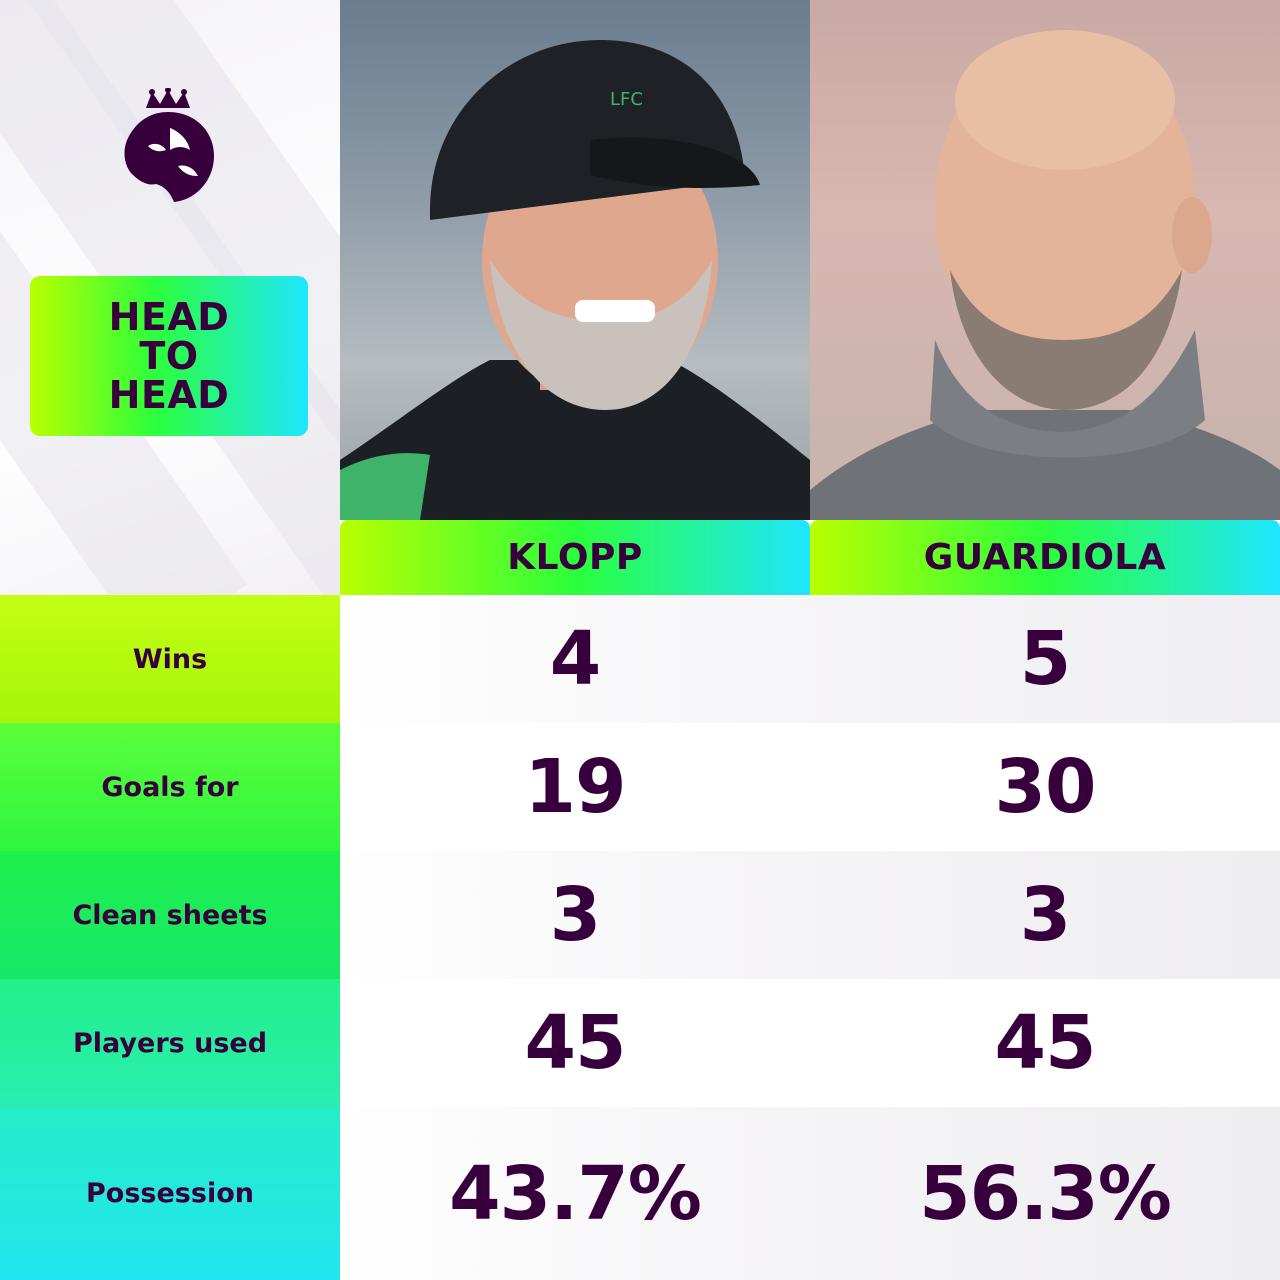  Describe the element at coordinates (1045, 915) in the screenshot. I see `stat-value-guardiola: 3` at that location.